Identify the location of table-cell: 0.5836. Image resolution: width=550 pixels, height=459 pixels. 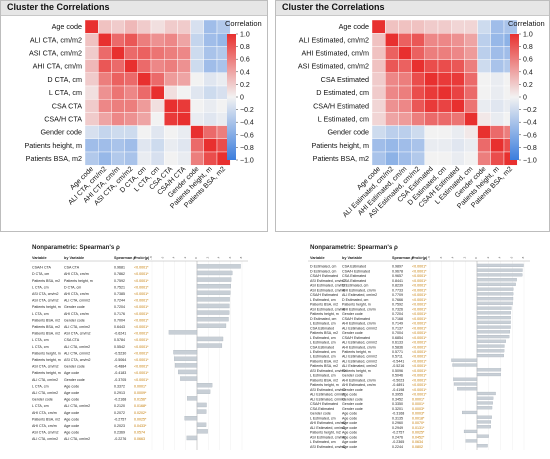
(397, 347).